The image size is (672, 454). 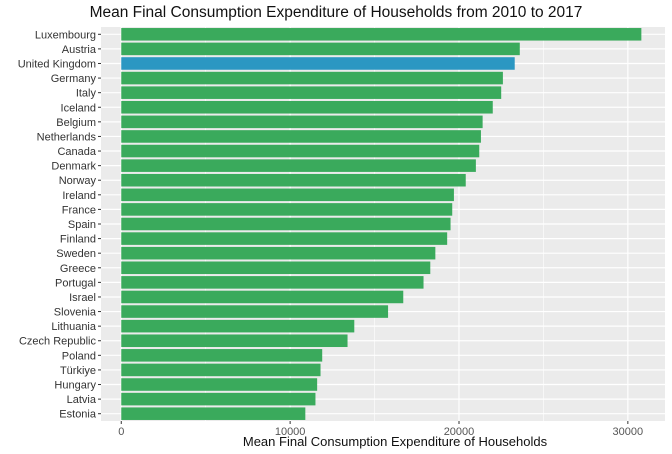 I want to click on x-tick-label: 10000, so click(x=290, y=432).